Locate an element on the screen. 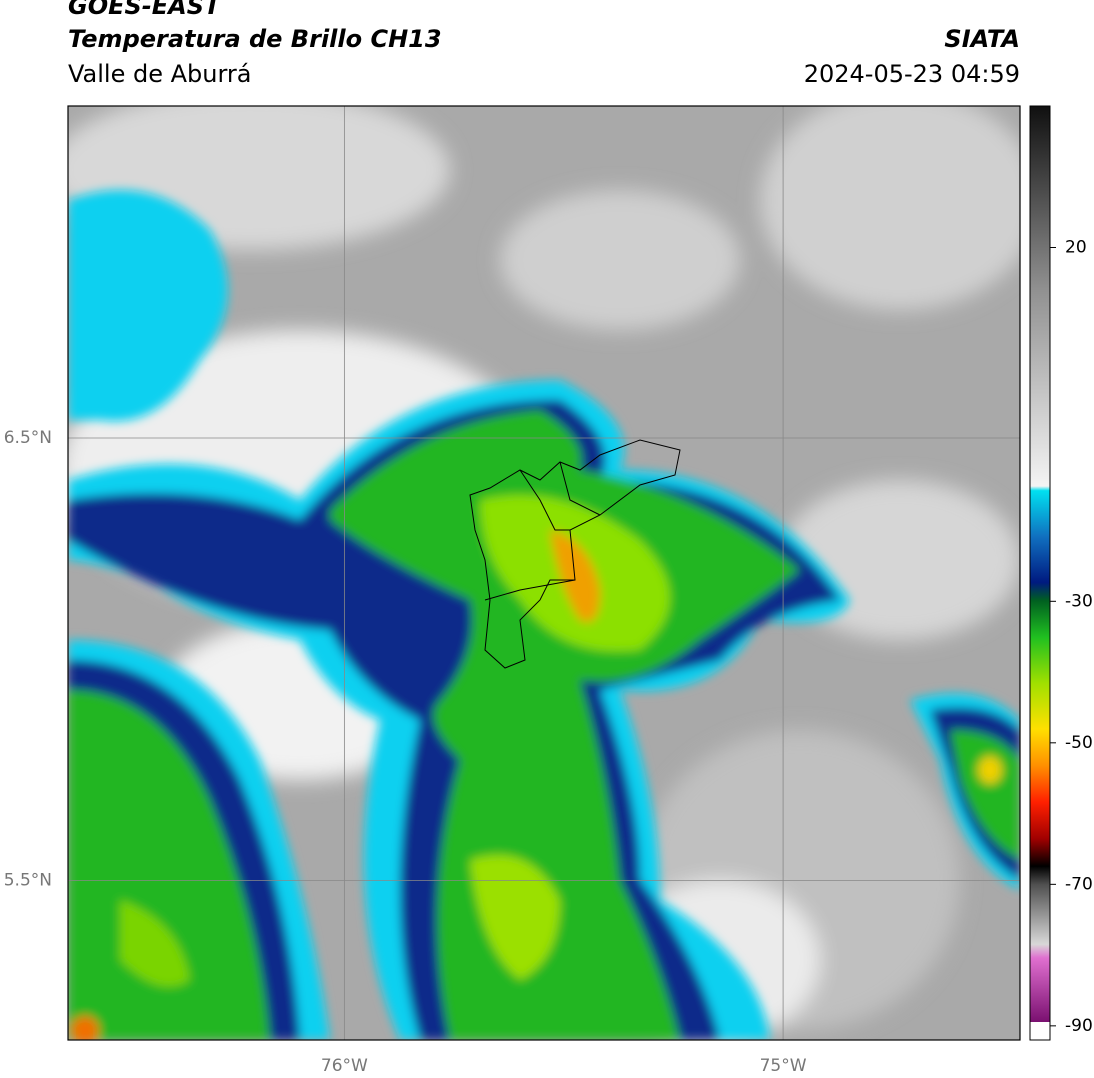  x-tick-label: 76°W is located at coordinates (344, 1066).